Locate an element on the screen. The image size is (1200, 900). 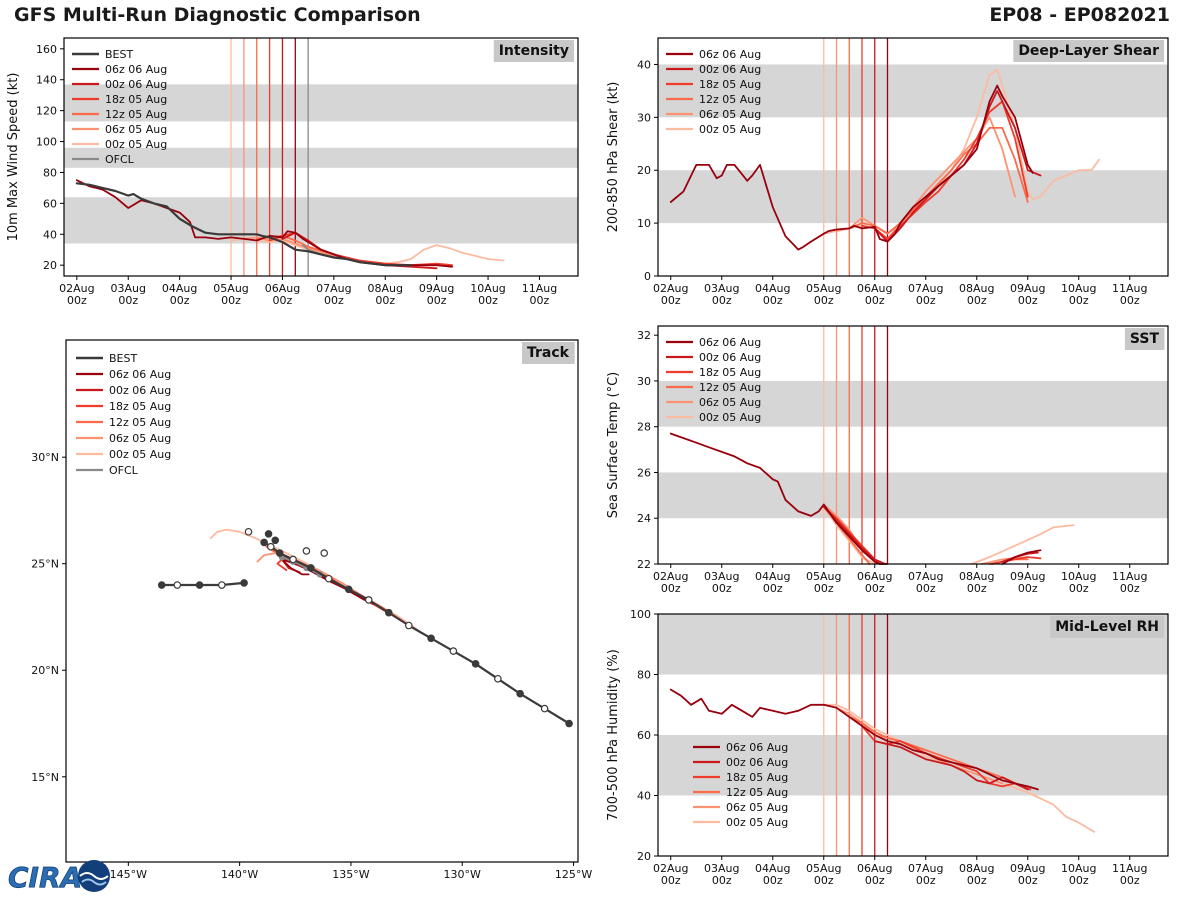
legend-entry-intensity-2: 00z 06 Aug is located at coordinates (136, 84).